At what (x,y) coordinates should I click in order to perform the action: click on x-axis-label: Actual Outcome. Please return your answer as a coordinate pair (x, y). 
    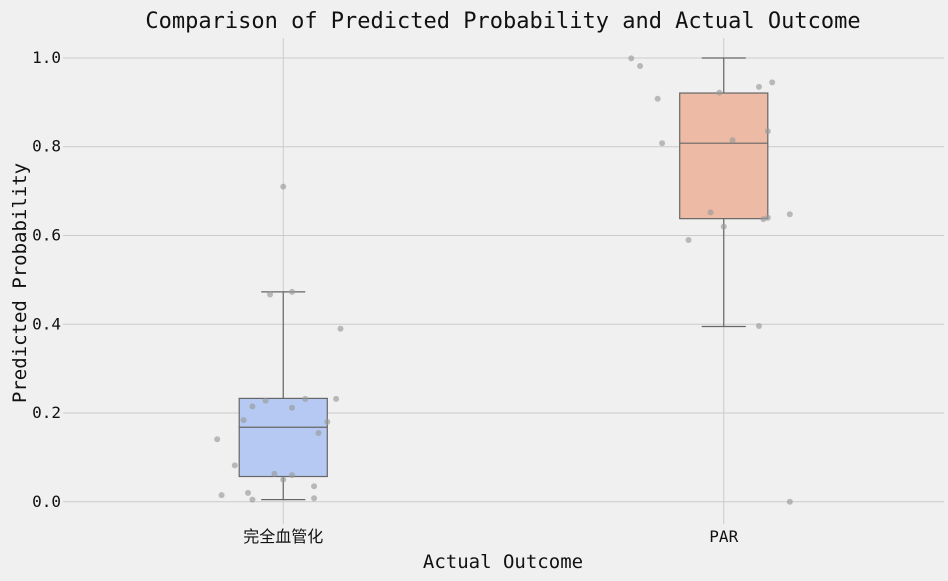
    Looking at the image, I should click on (503, 562).